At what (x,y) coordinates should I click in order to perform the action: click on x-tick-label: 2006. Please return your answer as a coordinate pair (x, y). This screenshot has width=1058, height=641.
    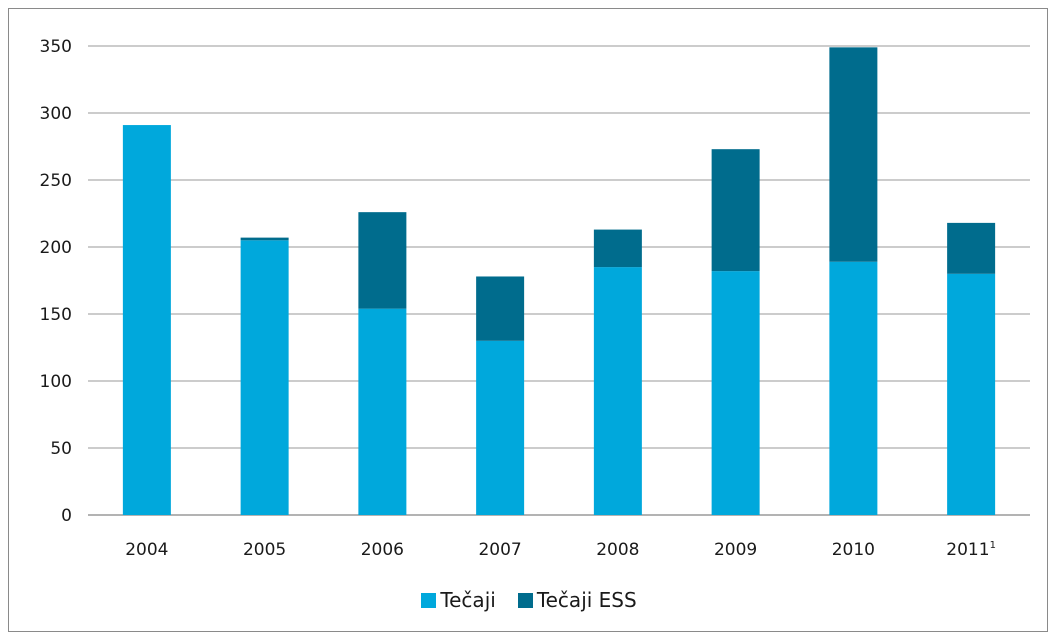
    Looking at the image, I should click on (382, 550).